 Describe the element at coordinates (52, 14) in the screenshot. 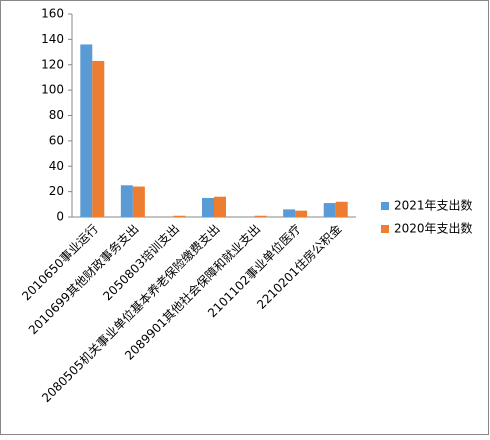

I see `y-tick-label: 160` at that location.